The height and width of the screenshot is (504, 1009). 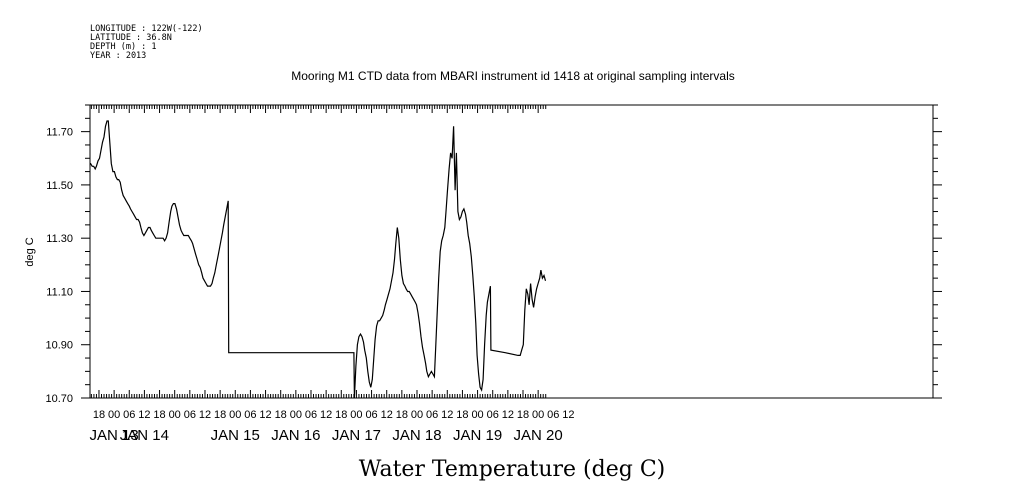 What do you see at coordinates (59, 186) in the screenshot?
I see `y-tick-label: 11.50` at bounding box center [59, 186].